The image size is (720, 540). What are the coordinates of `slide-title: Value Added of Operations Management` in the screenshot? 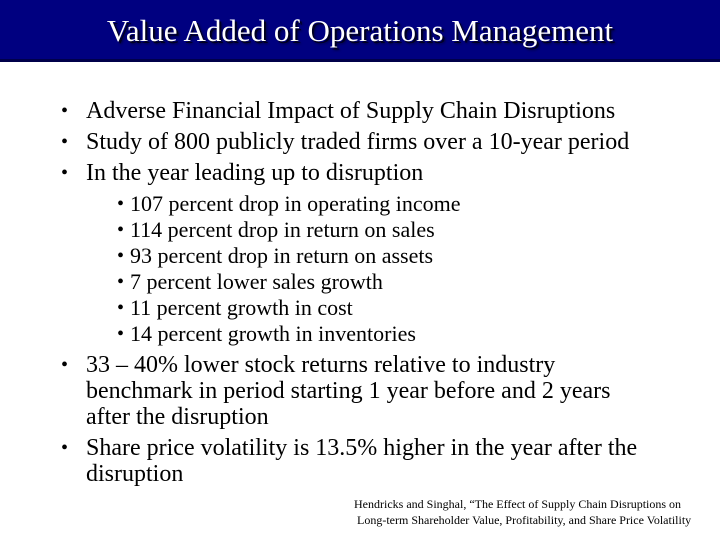 It's located at (360, 30).